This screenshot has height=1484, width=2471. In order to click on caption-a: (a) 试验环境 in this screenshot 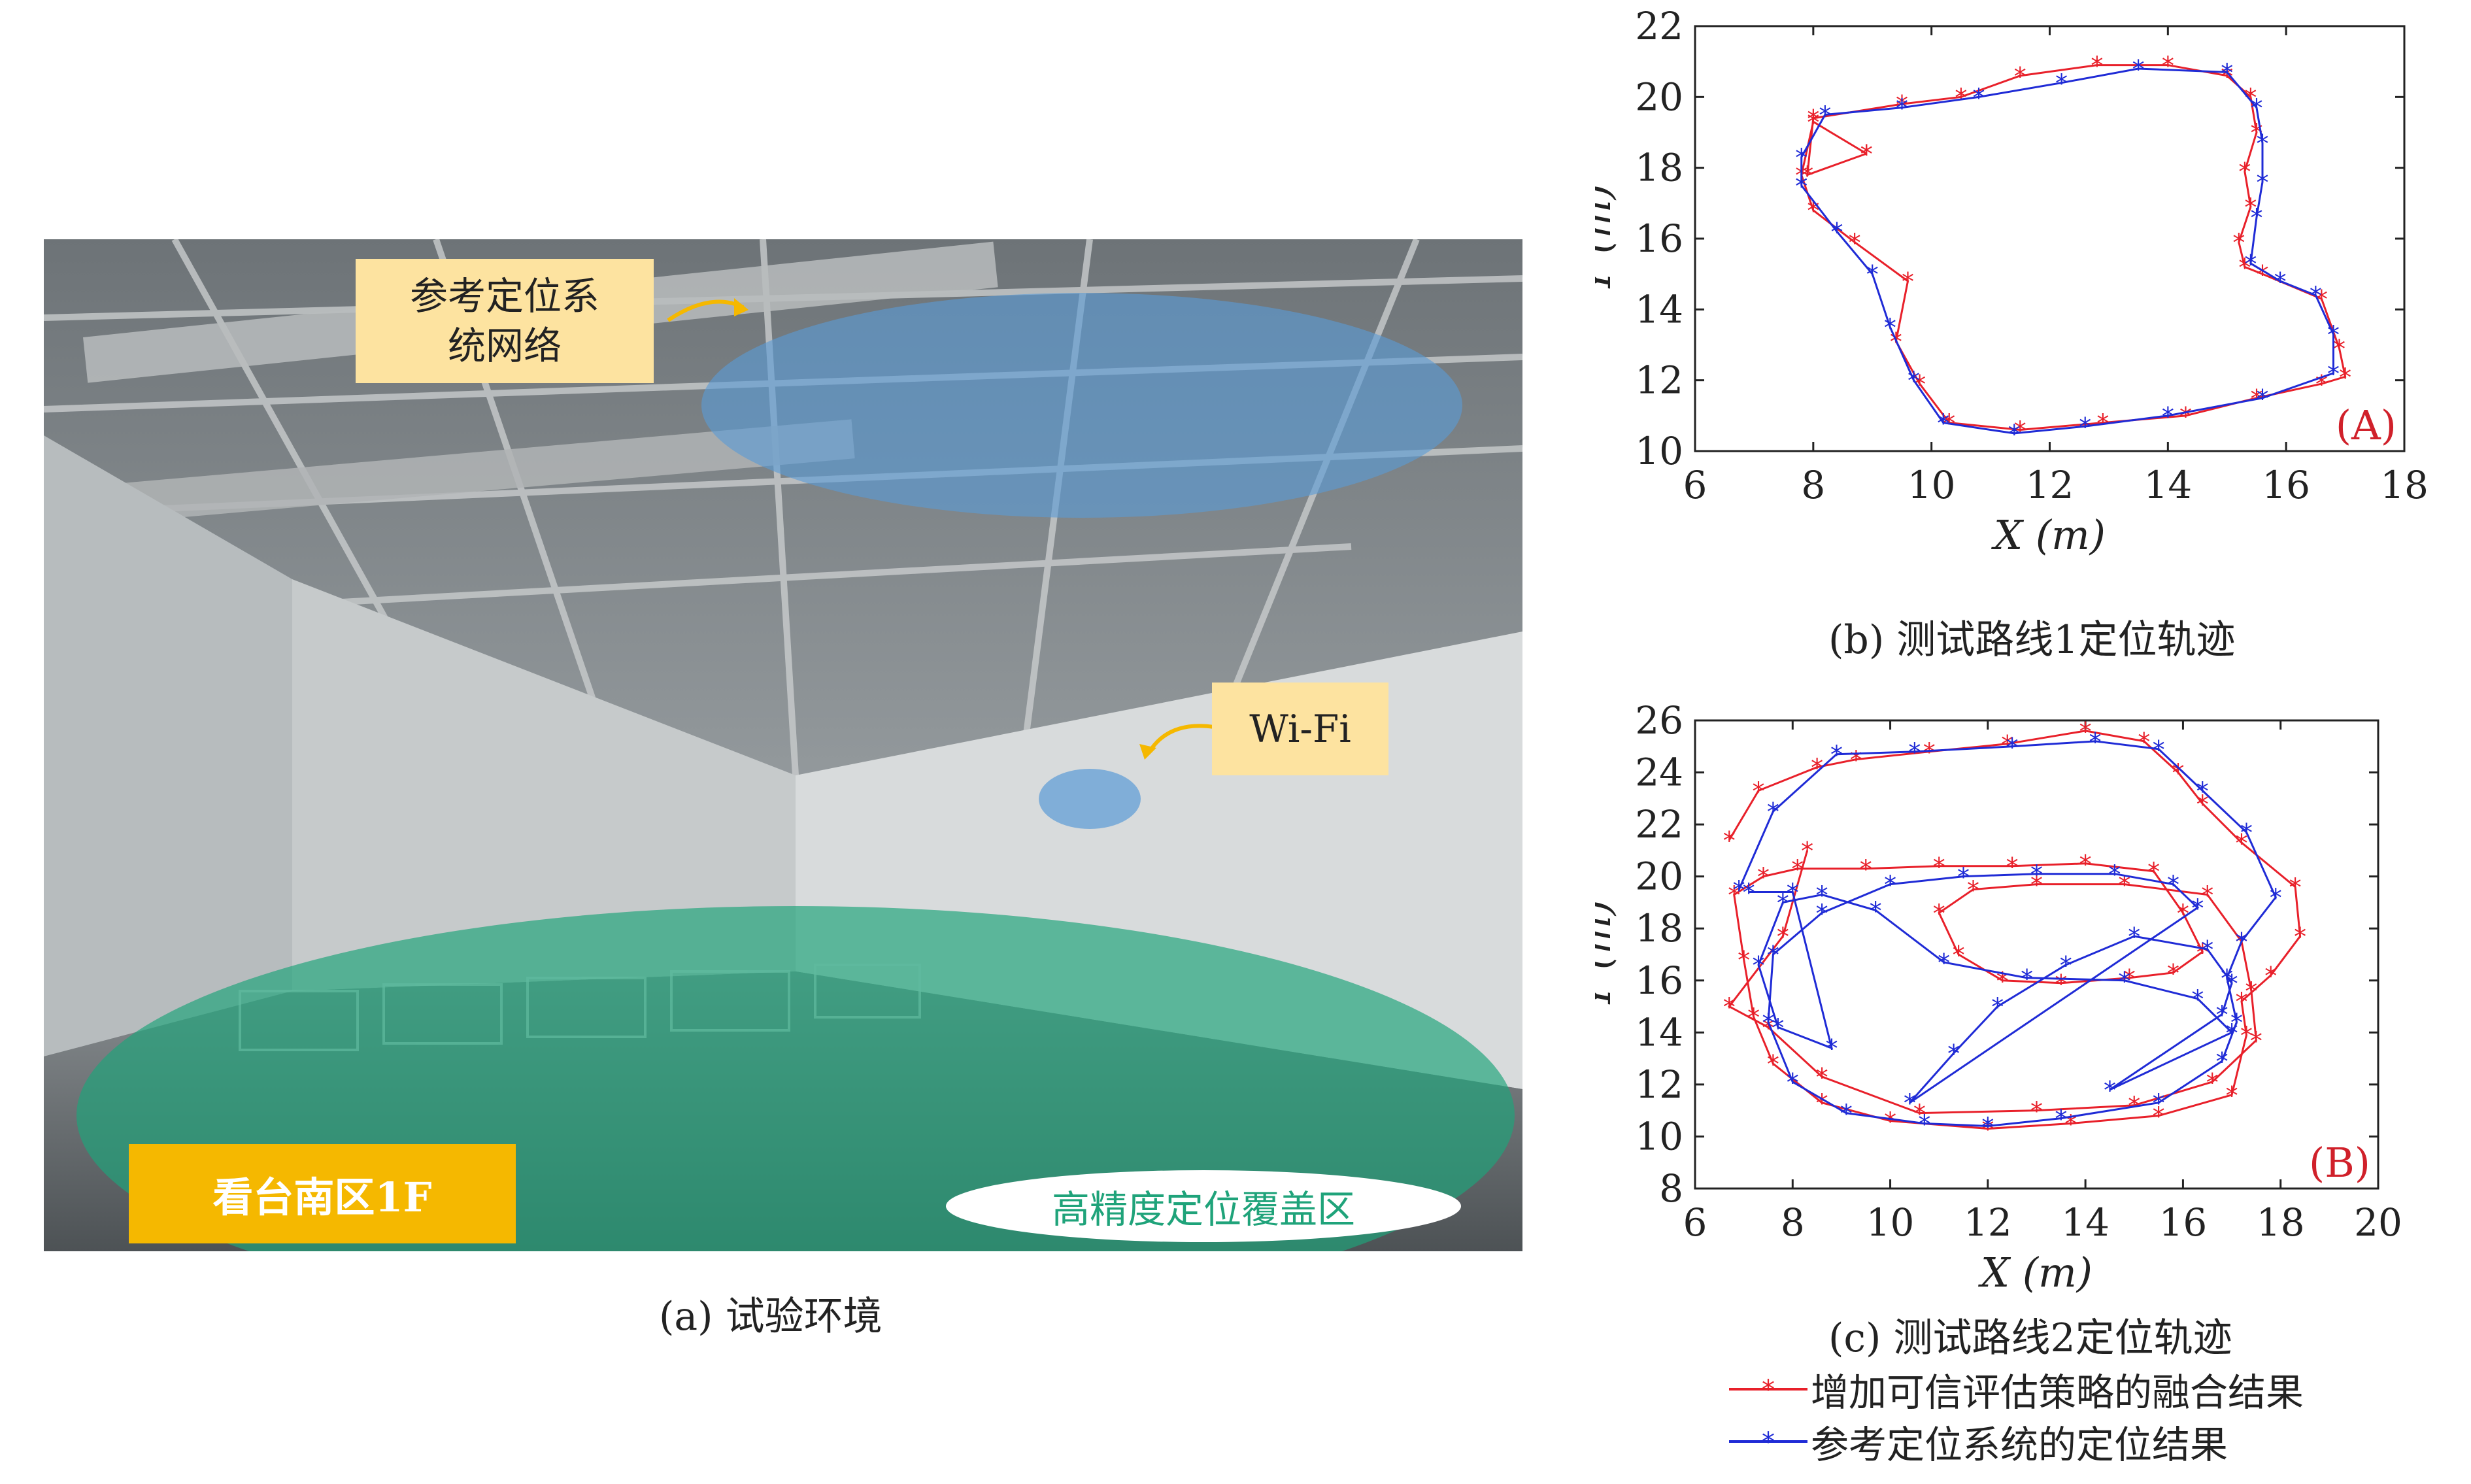, I will do `click(770, 1317)`.